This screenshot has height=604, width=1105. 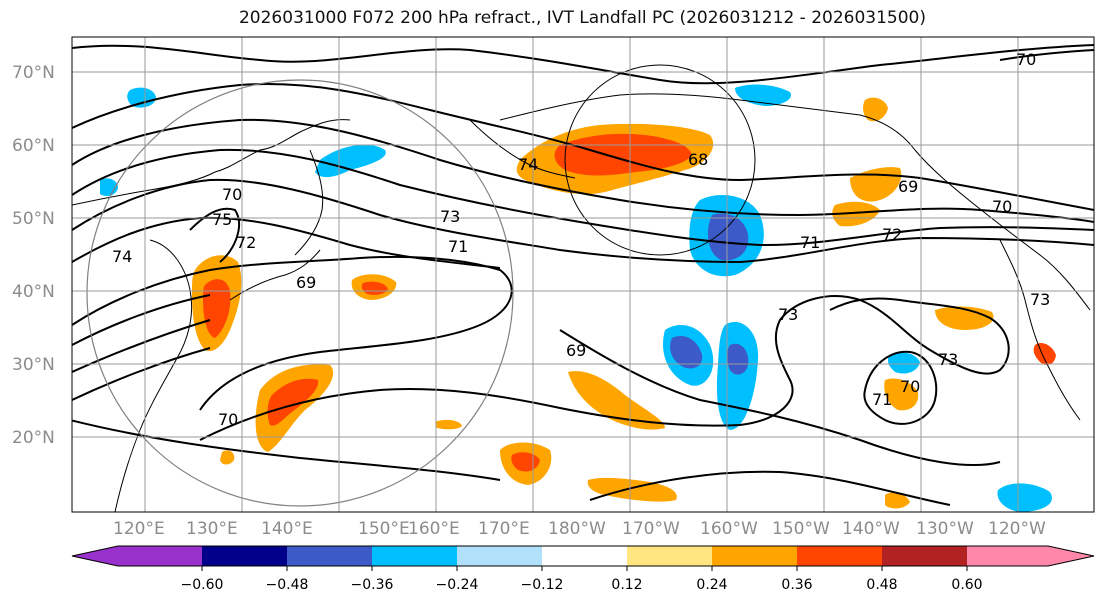 What do you see at coordinates (222, 219) in the screenshot?
I see `contour-label: 75` at bounding box center [222, 219].